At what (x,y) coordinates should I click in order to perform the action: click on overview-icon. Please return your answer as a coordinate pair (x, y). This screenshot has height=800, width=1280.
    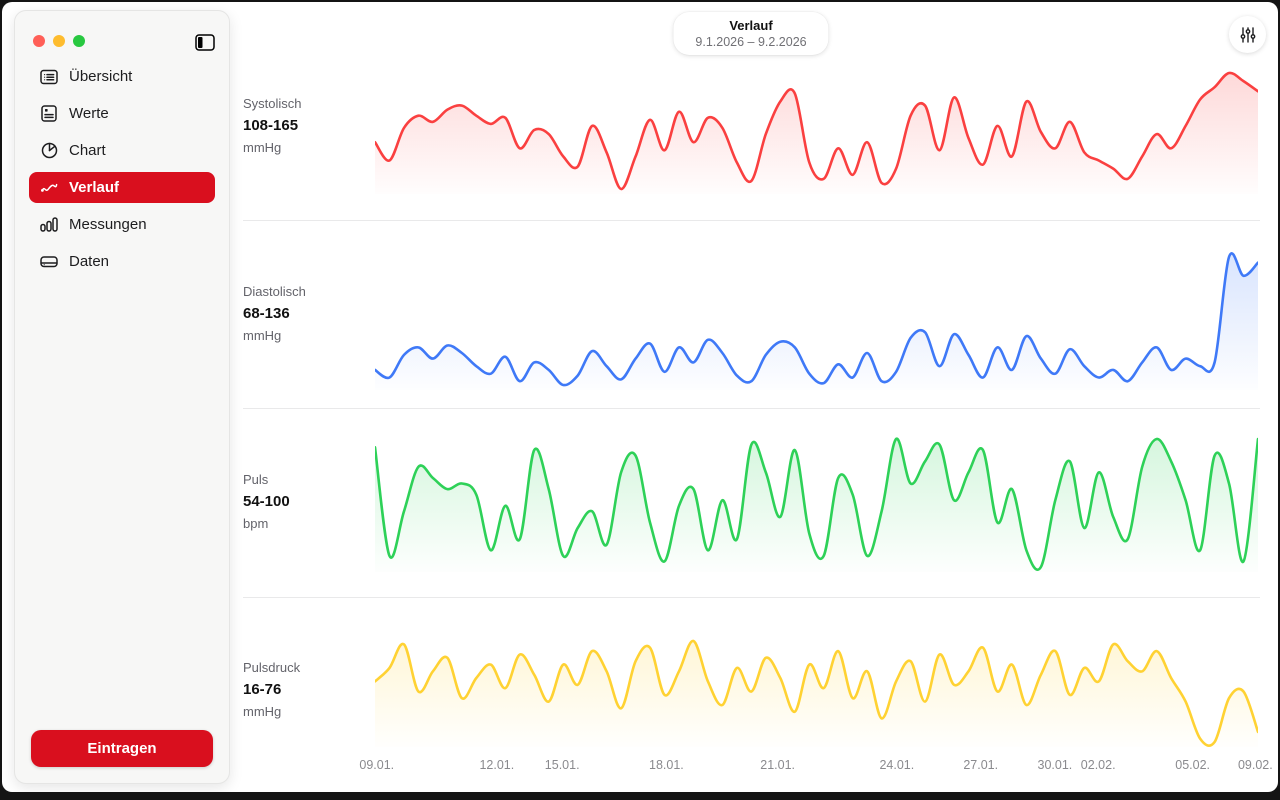
    Looking at the image, I should click on (49, 77).